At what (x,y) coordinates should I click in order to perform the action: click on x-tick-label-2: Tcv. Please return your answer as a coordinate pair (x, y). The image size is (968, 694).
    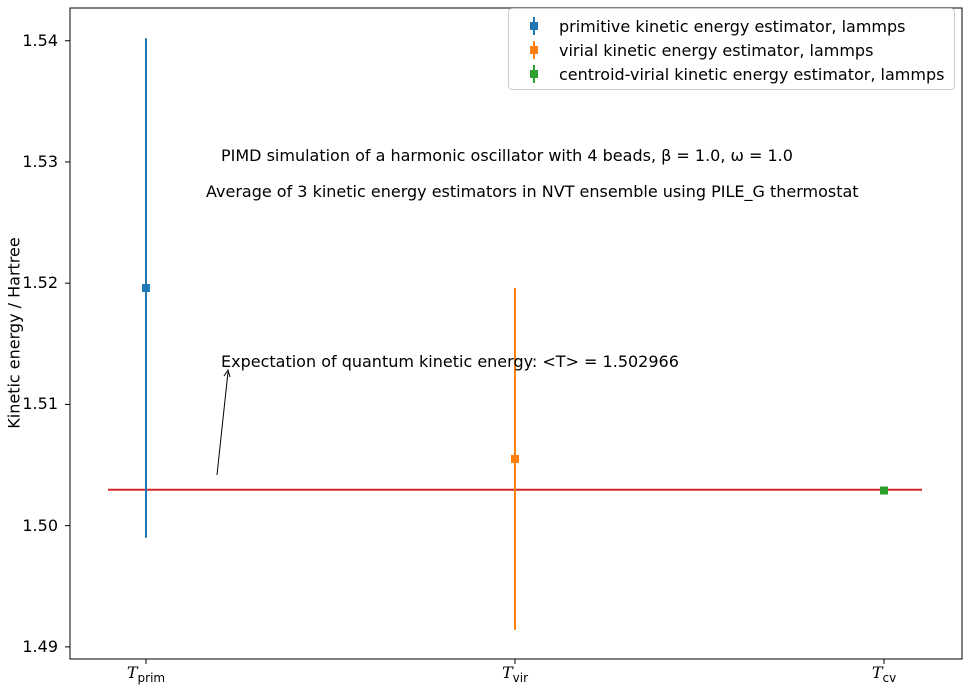
    Looking at the image, I should click on (884, 674).